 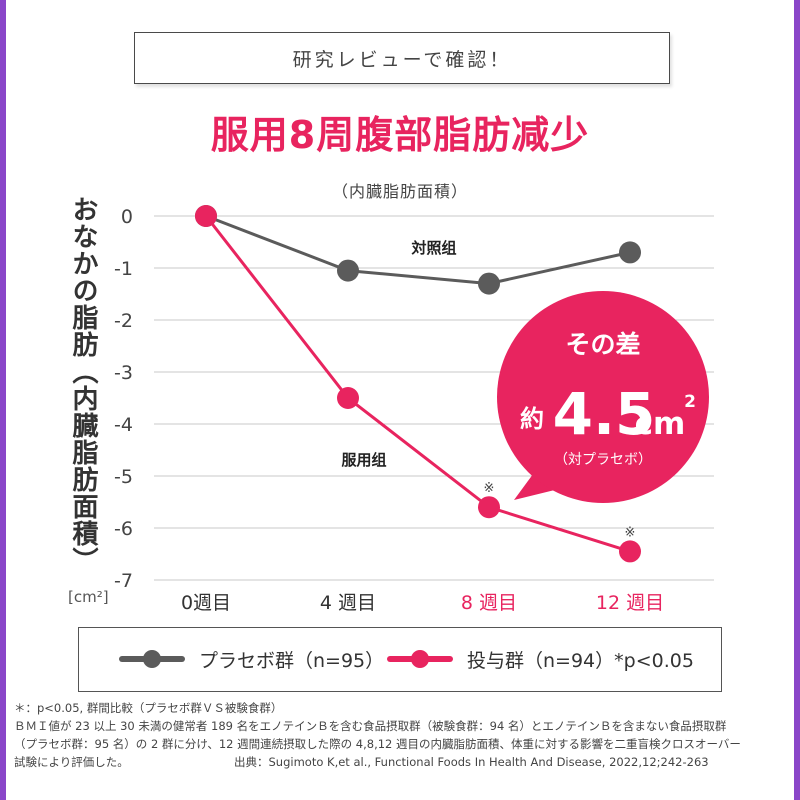 I want to click on footnote-method-3: 試験により評価した。, so click(x=71, y=762).